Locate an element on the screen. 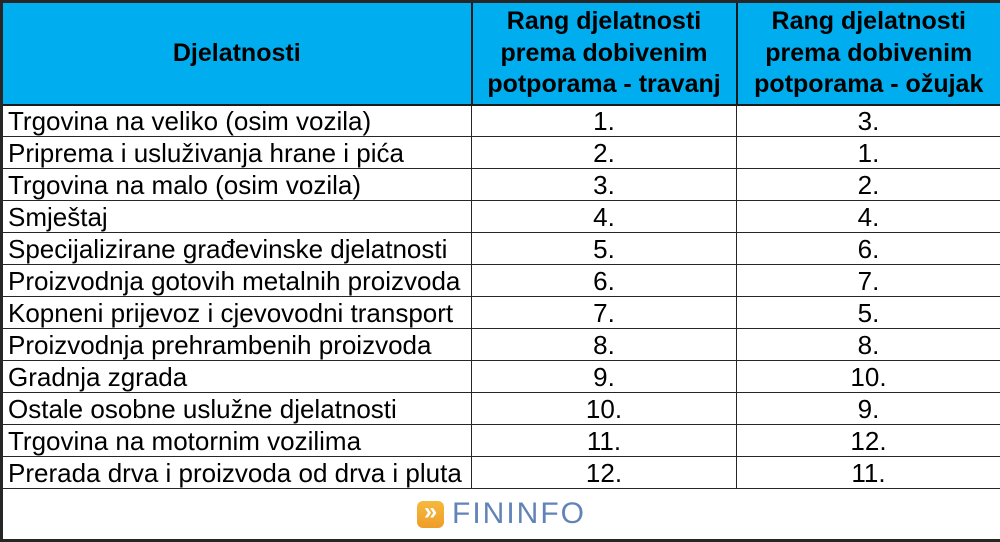  footer-logo-cell: » FININFO is located at coordinates (500, 514).